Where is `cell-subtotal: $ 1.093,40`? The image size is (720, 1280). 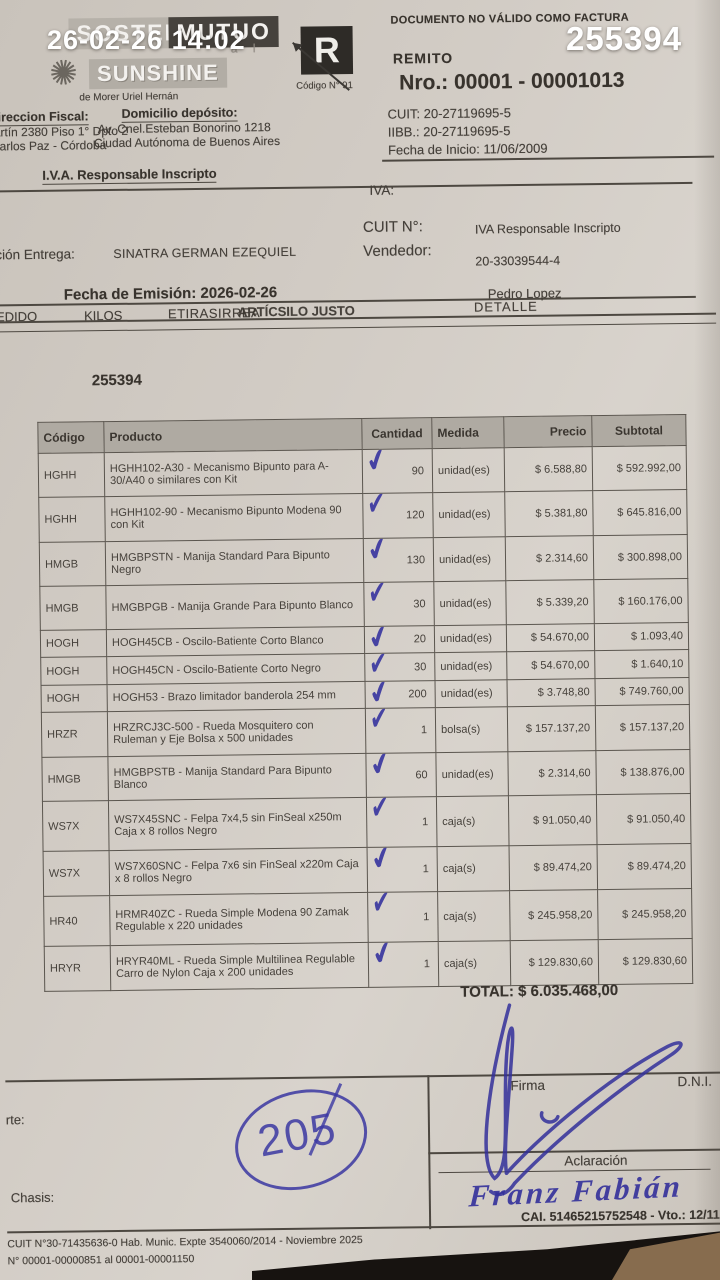 cell-subtotal: $ 1.093,40 is located at coordinates (641, 636).